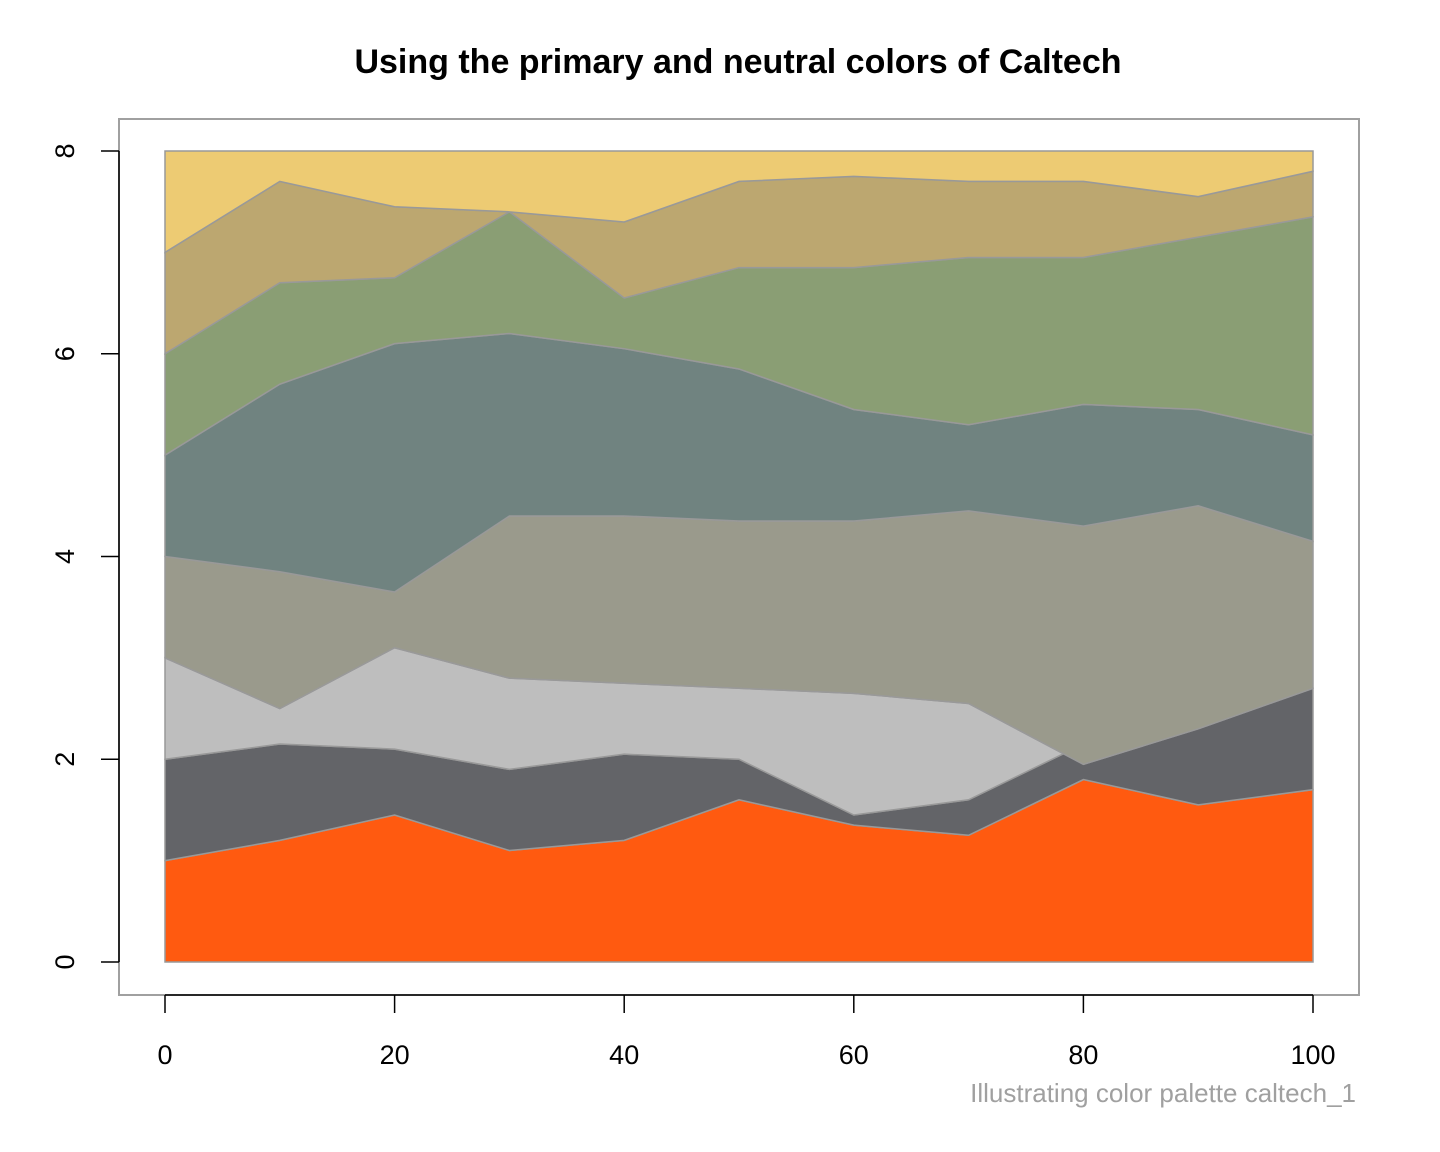 This screenshot has height=1152, width=1440. I want to click on chart-caption: Illustrating color palette caltech_1, so click(1163, 1093).